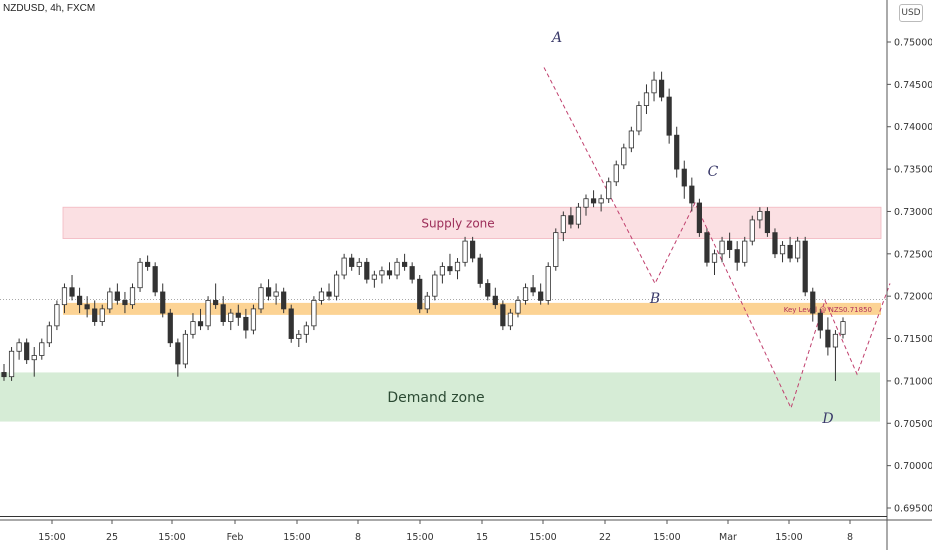  I want to click on supply-zone-label: Supply zone, so click(457, 223).